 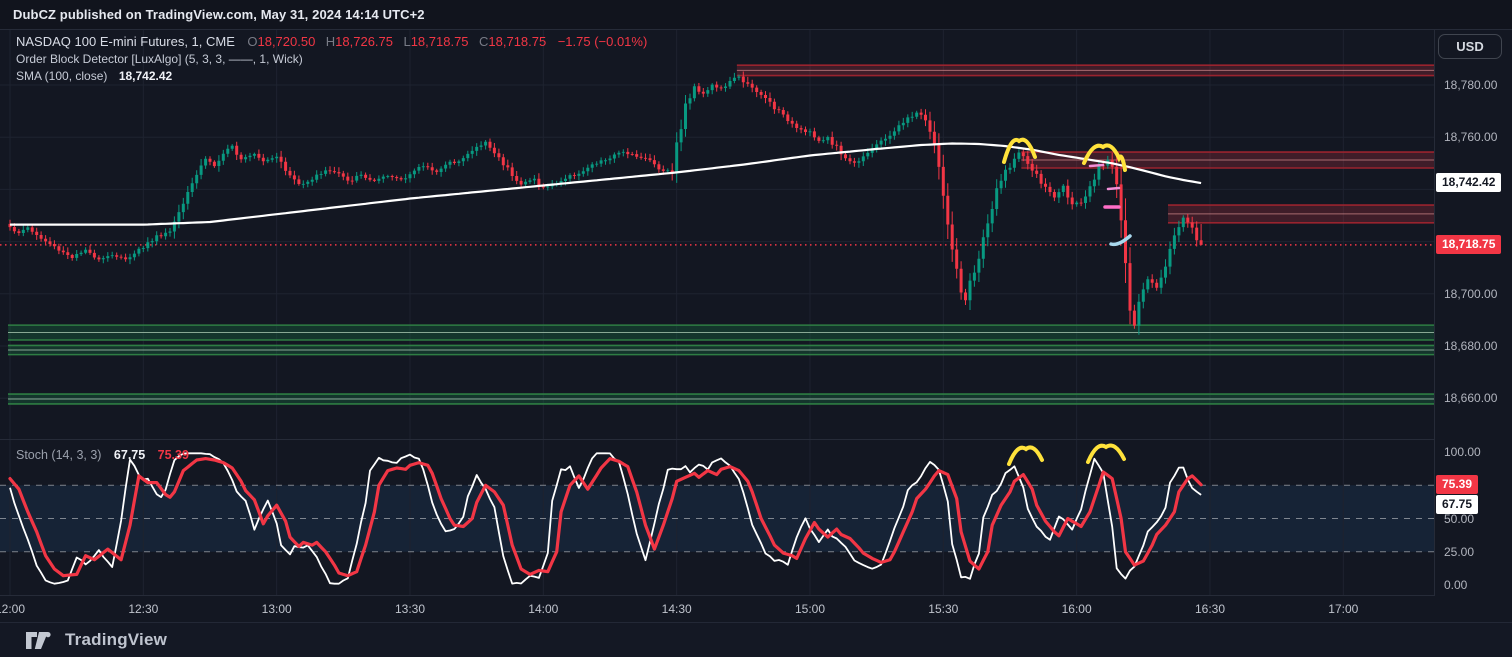 What do you see at coordinates (1457, 504) in the screenshot?
I see `stoch-k-badge: 67.75` at bounding box center [1457, 504].